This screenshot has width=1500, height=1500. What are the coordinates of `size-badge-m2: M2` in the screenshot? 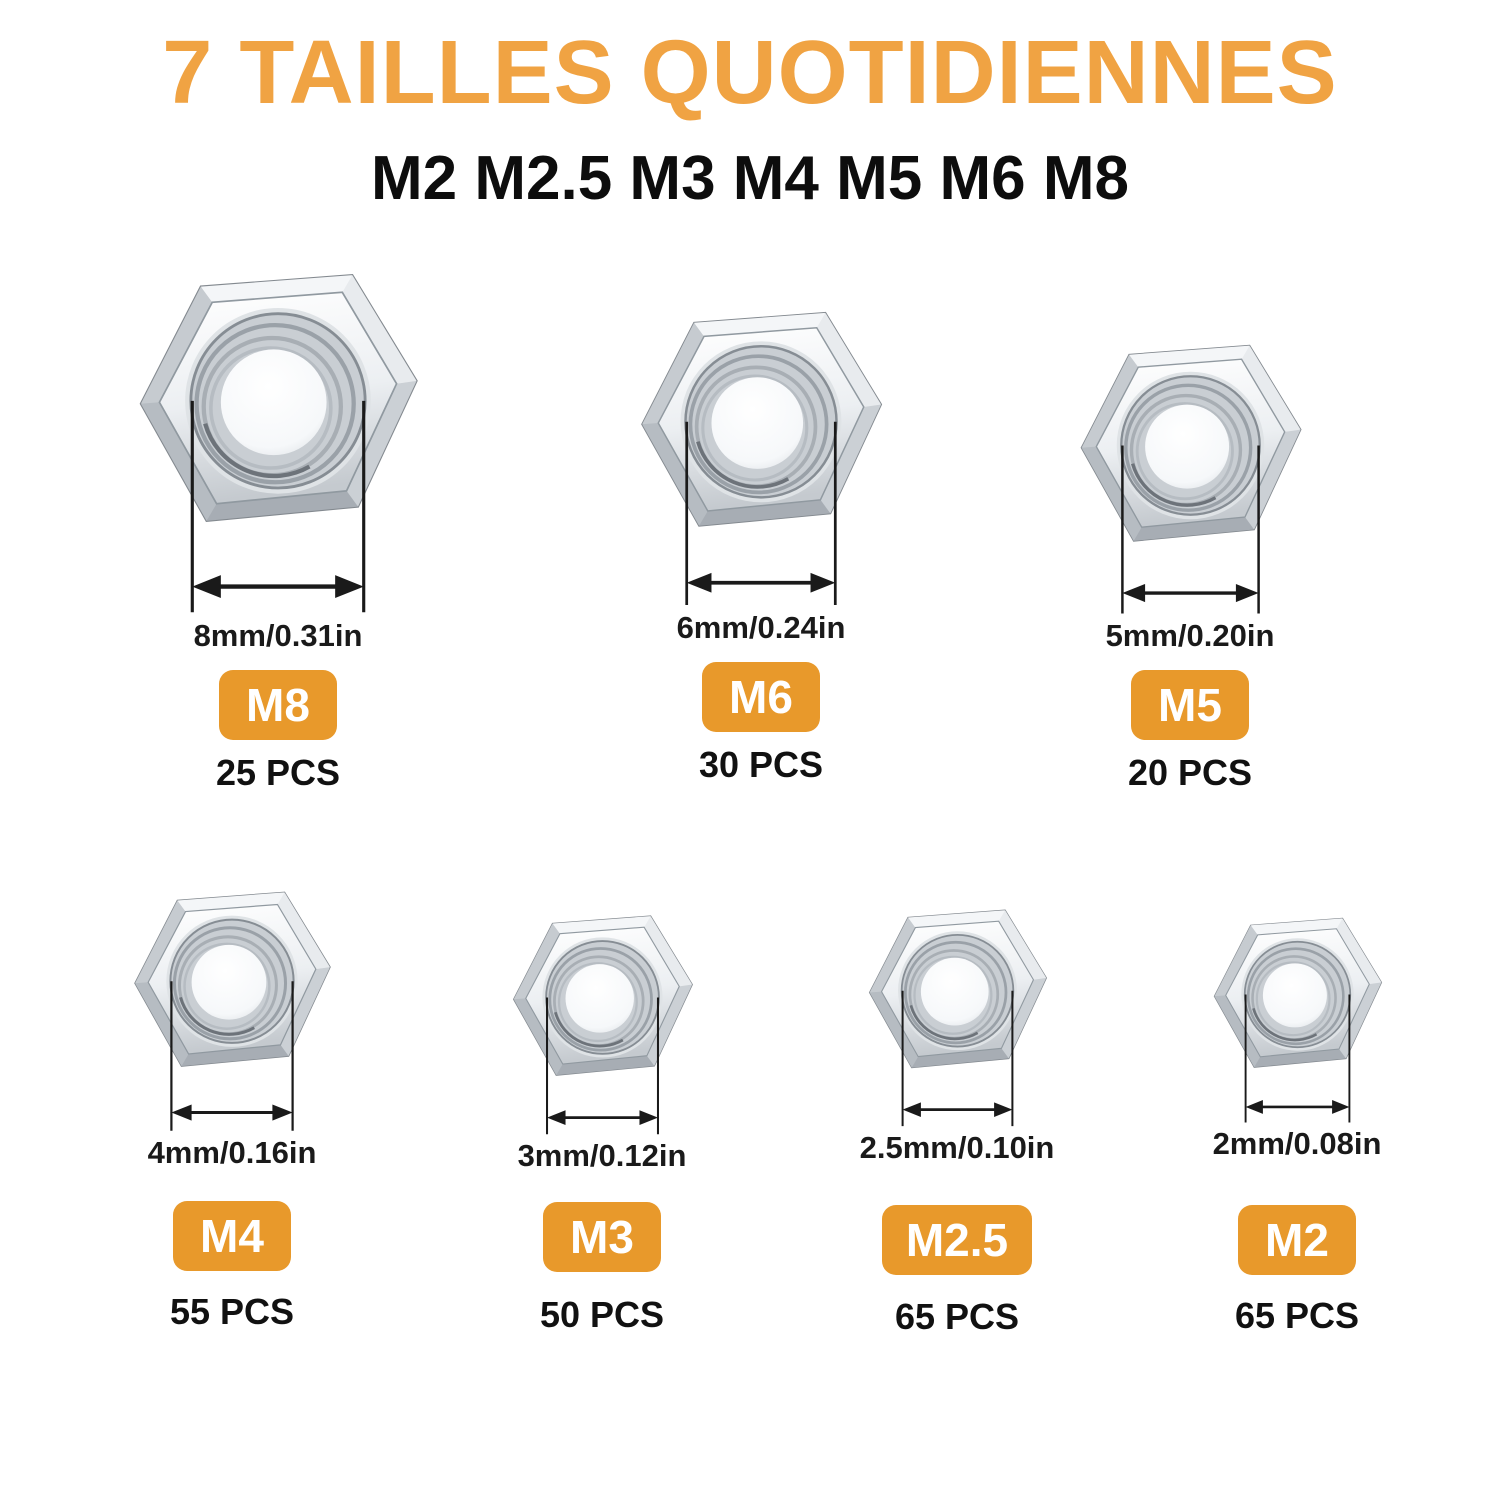 It's located at (1297, 1240).